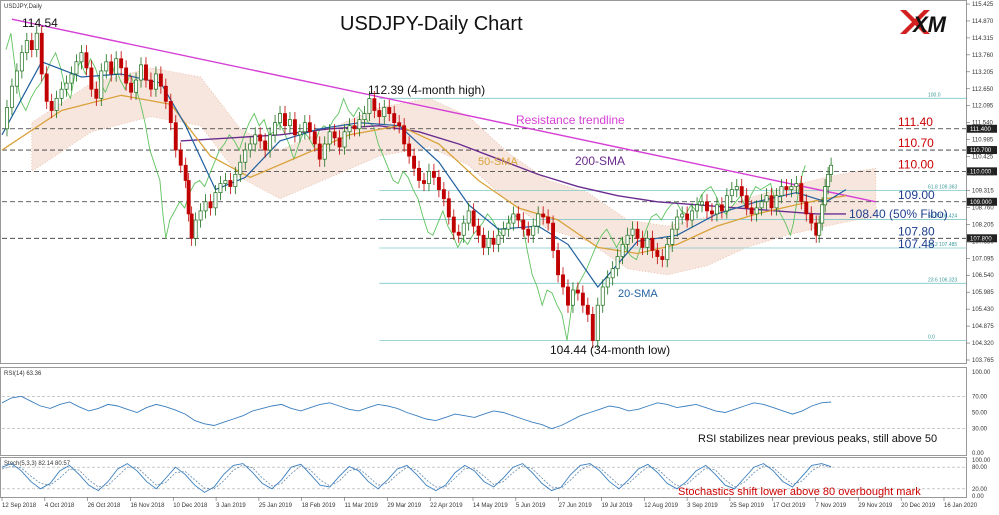  I want to click on price-tick-label: 113.760, so click(983, 56).